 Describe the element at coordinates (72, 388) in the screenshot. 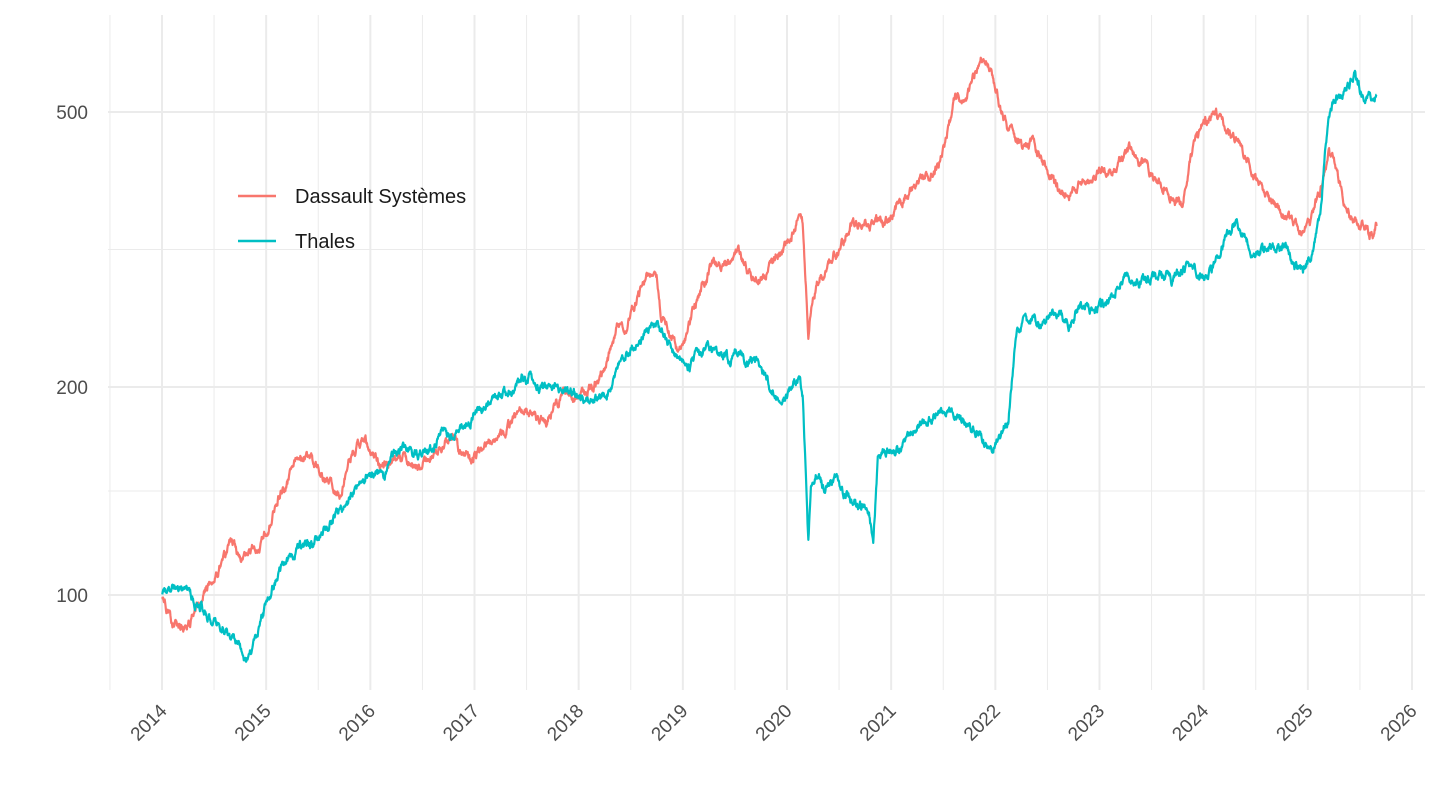

I see `y-tick-label-200: 200` at that location.